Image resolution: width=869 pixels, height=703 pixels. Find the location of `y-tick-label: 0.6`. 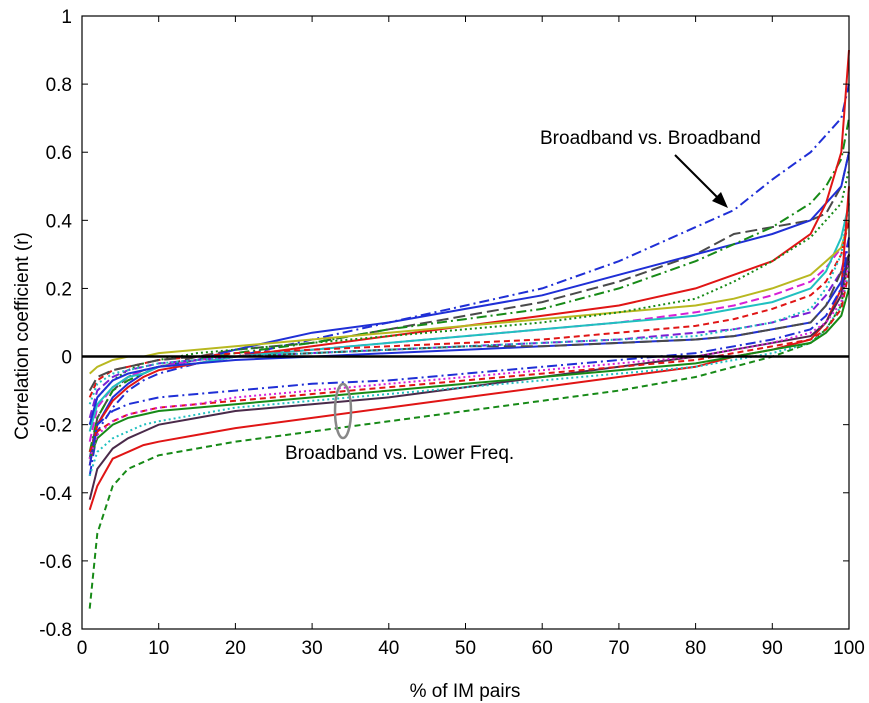

y-tick-label: 0.6 is located at coordinates (59, 153).